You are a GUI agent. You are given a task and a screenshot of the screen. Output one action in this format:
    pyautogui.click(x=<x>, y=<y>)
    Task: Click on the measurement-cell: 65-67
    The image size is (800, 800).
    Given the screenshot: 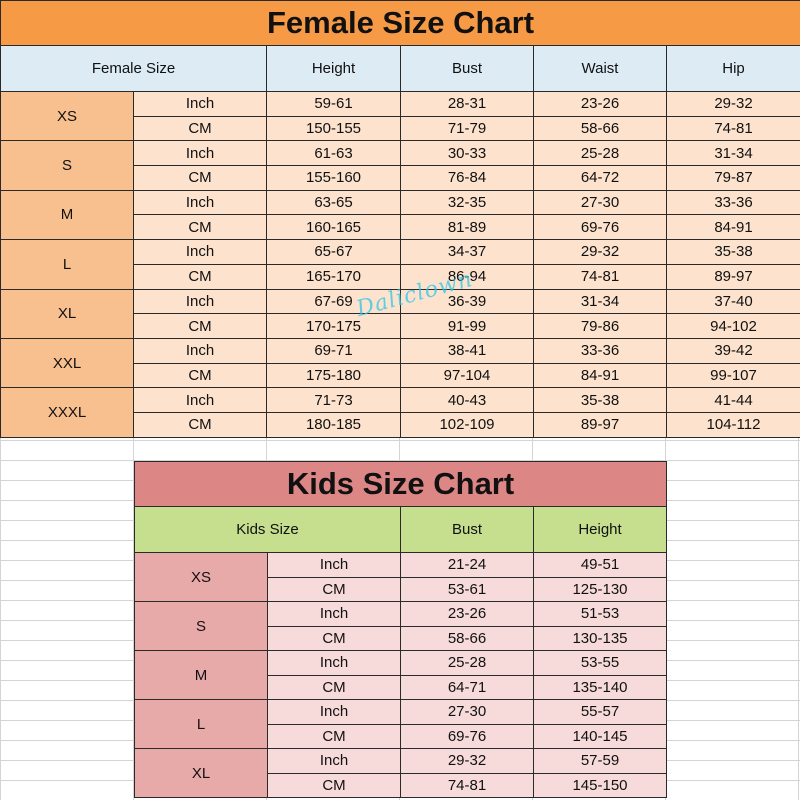 What is the action you would take?
    pyautogui.click(x=333, y=252)
    